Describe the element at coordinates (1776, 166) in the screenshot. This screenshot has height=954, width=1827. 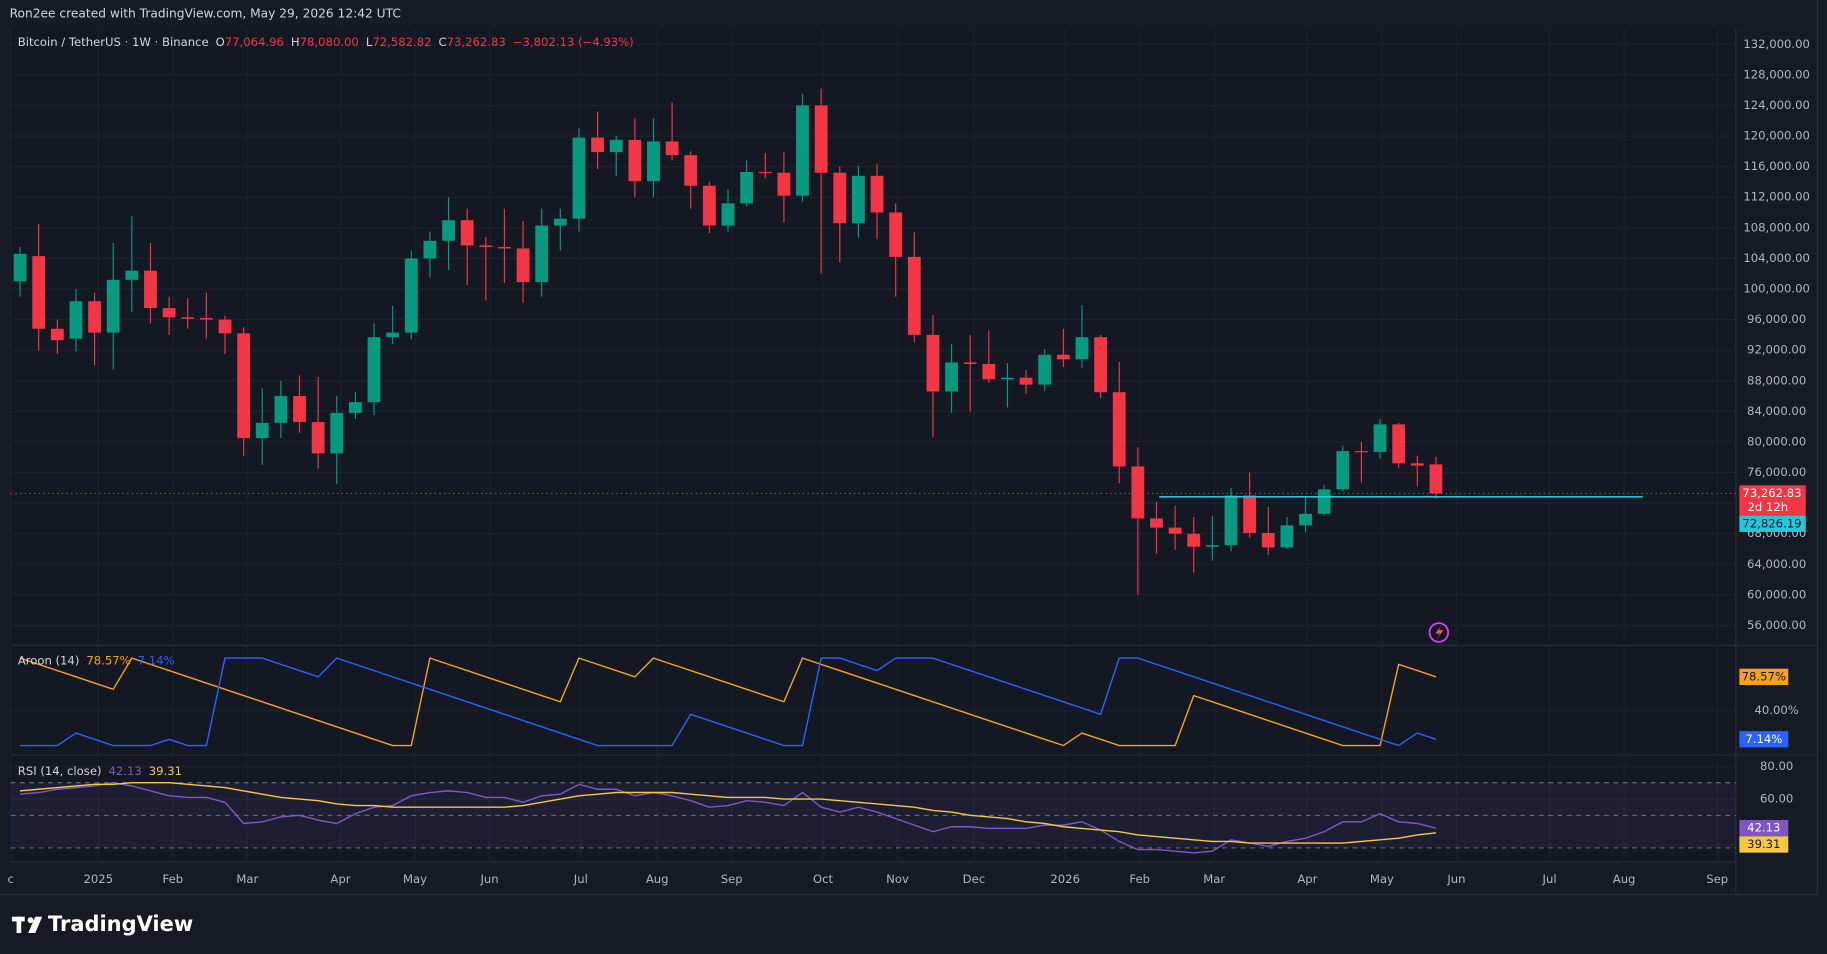
I see `y-tick-label: 116,000.00` at that location.